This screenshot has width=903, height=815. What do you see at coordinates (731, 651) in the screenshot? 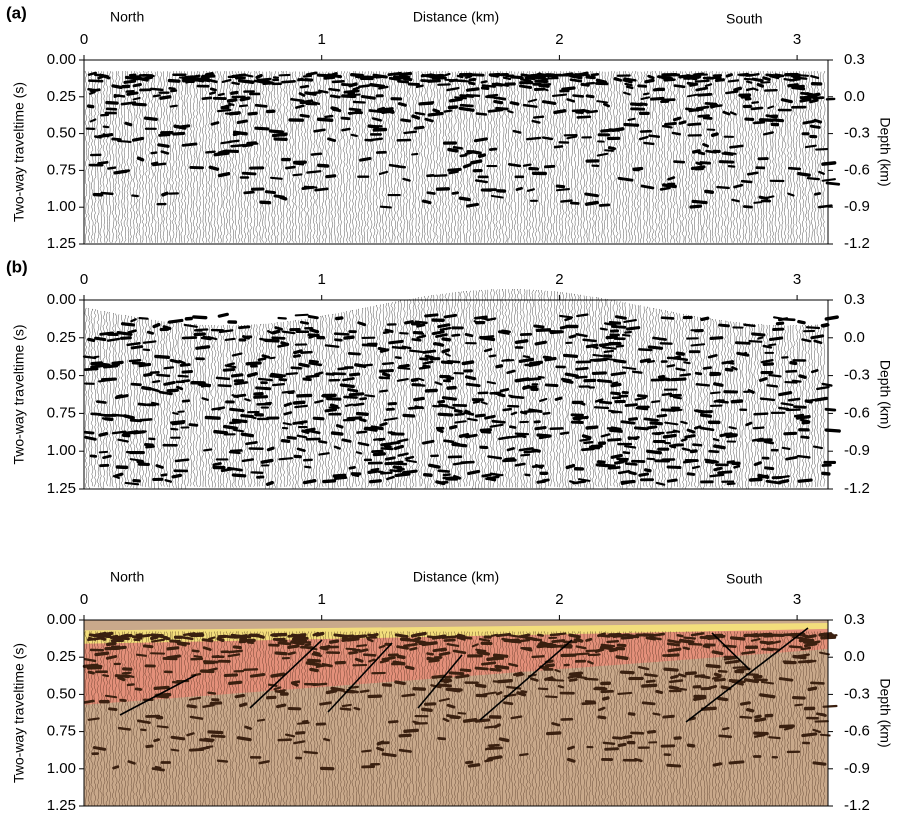
I see `fault` at bounding box center [731, 651].